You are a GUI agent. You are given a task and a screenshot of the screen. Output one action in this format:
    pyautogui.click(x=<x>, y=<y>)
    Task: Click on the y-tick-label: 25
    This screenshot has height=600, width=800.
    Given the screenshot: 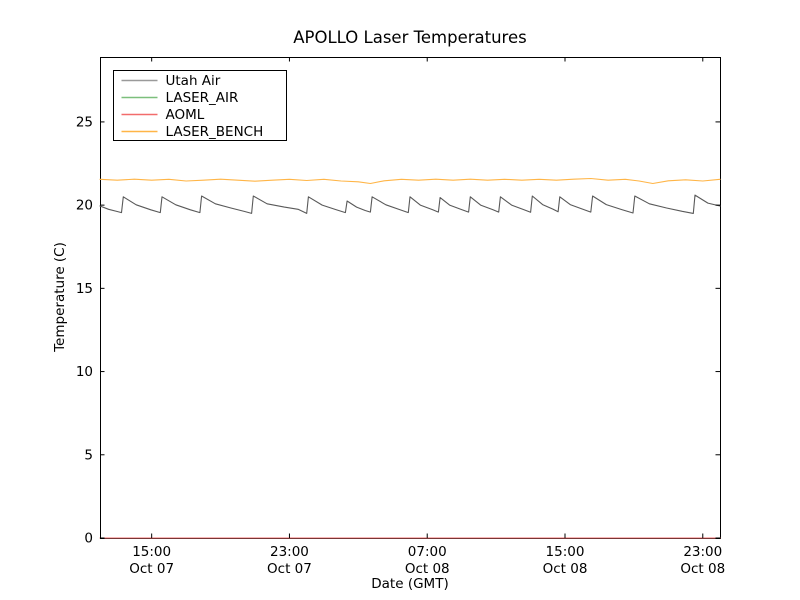 What is the action you would take?
    pyautogui.click(x=84, y=122)
    